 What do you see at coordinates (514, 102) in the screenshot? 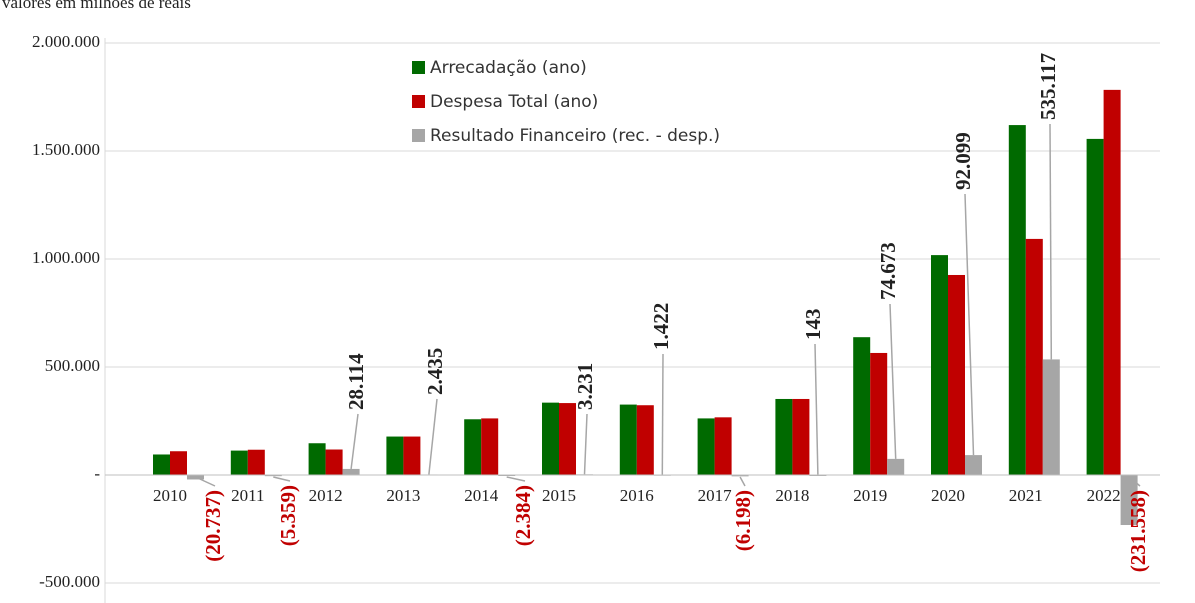
I see `legend-label: Despesa Total (ano)` at bounding box center [514, 102].